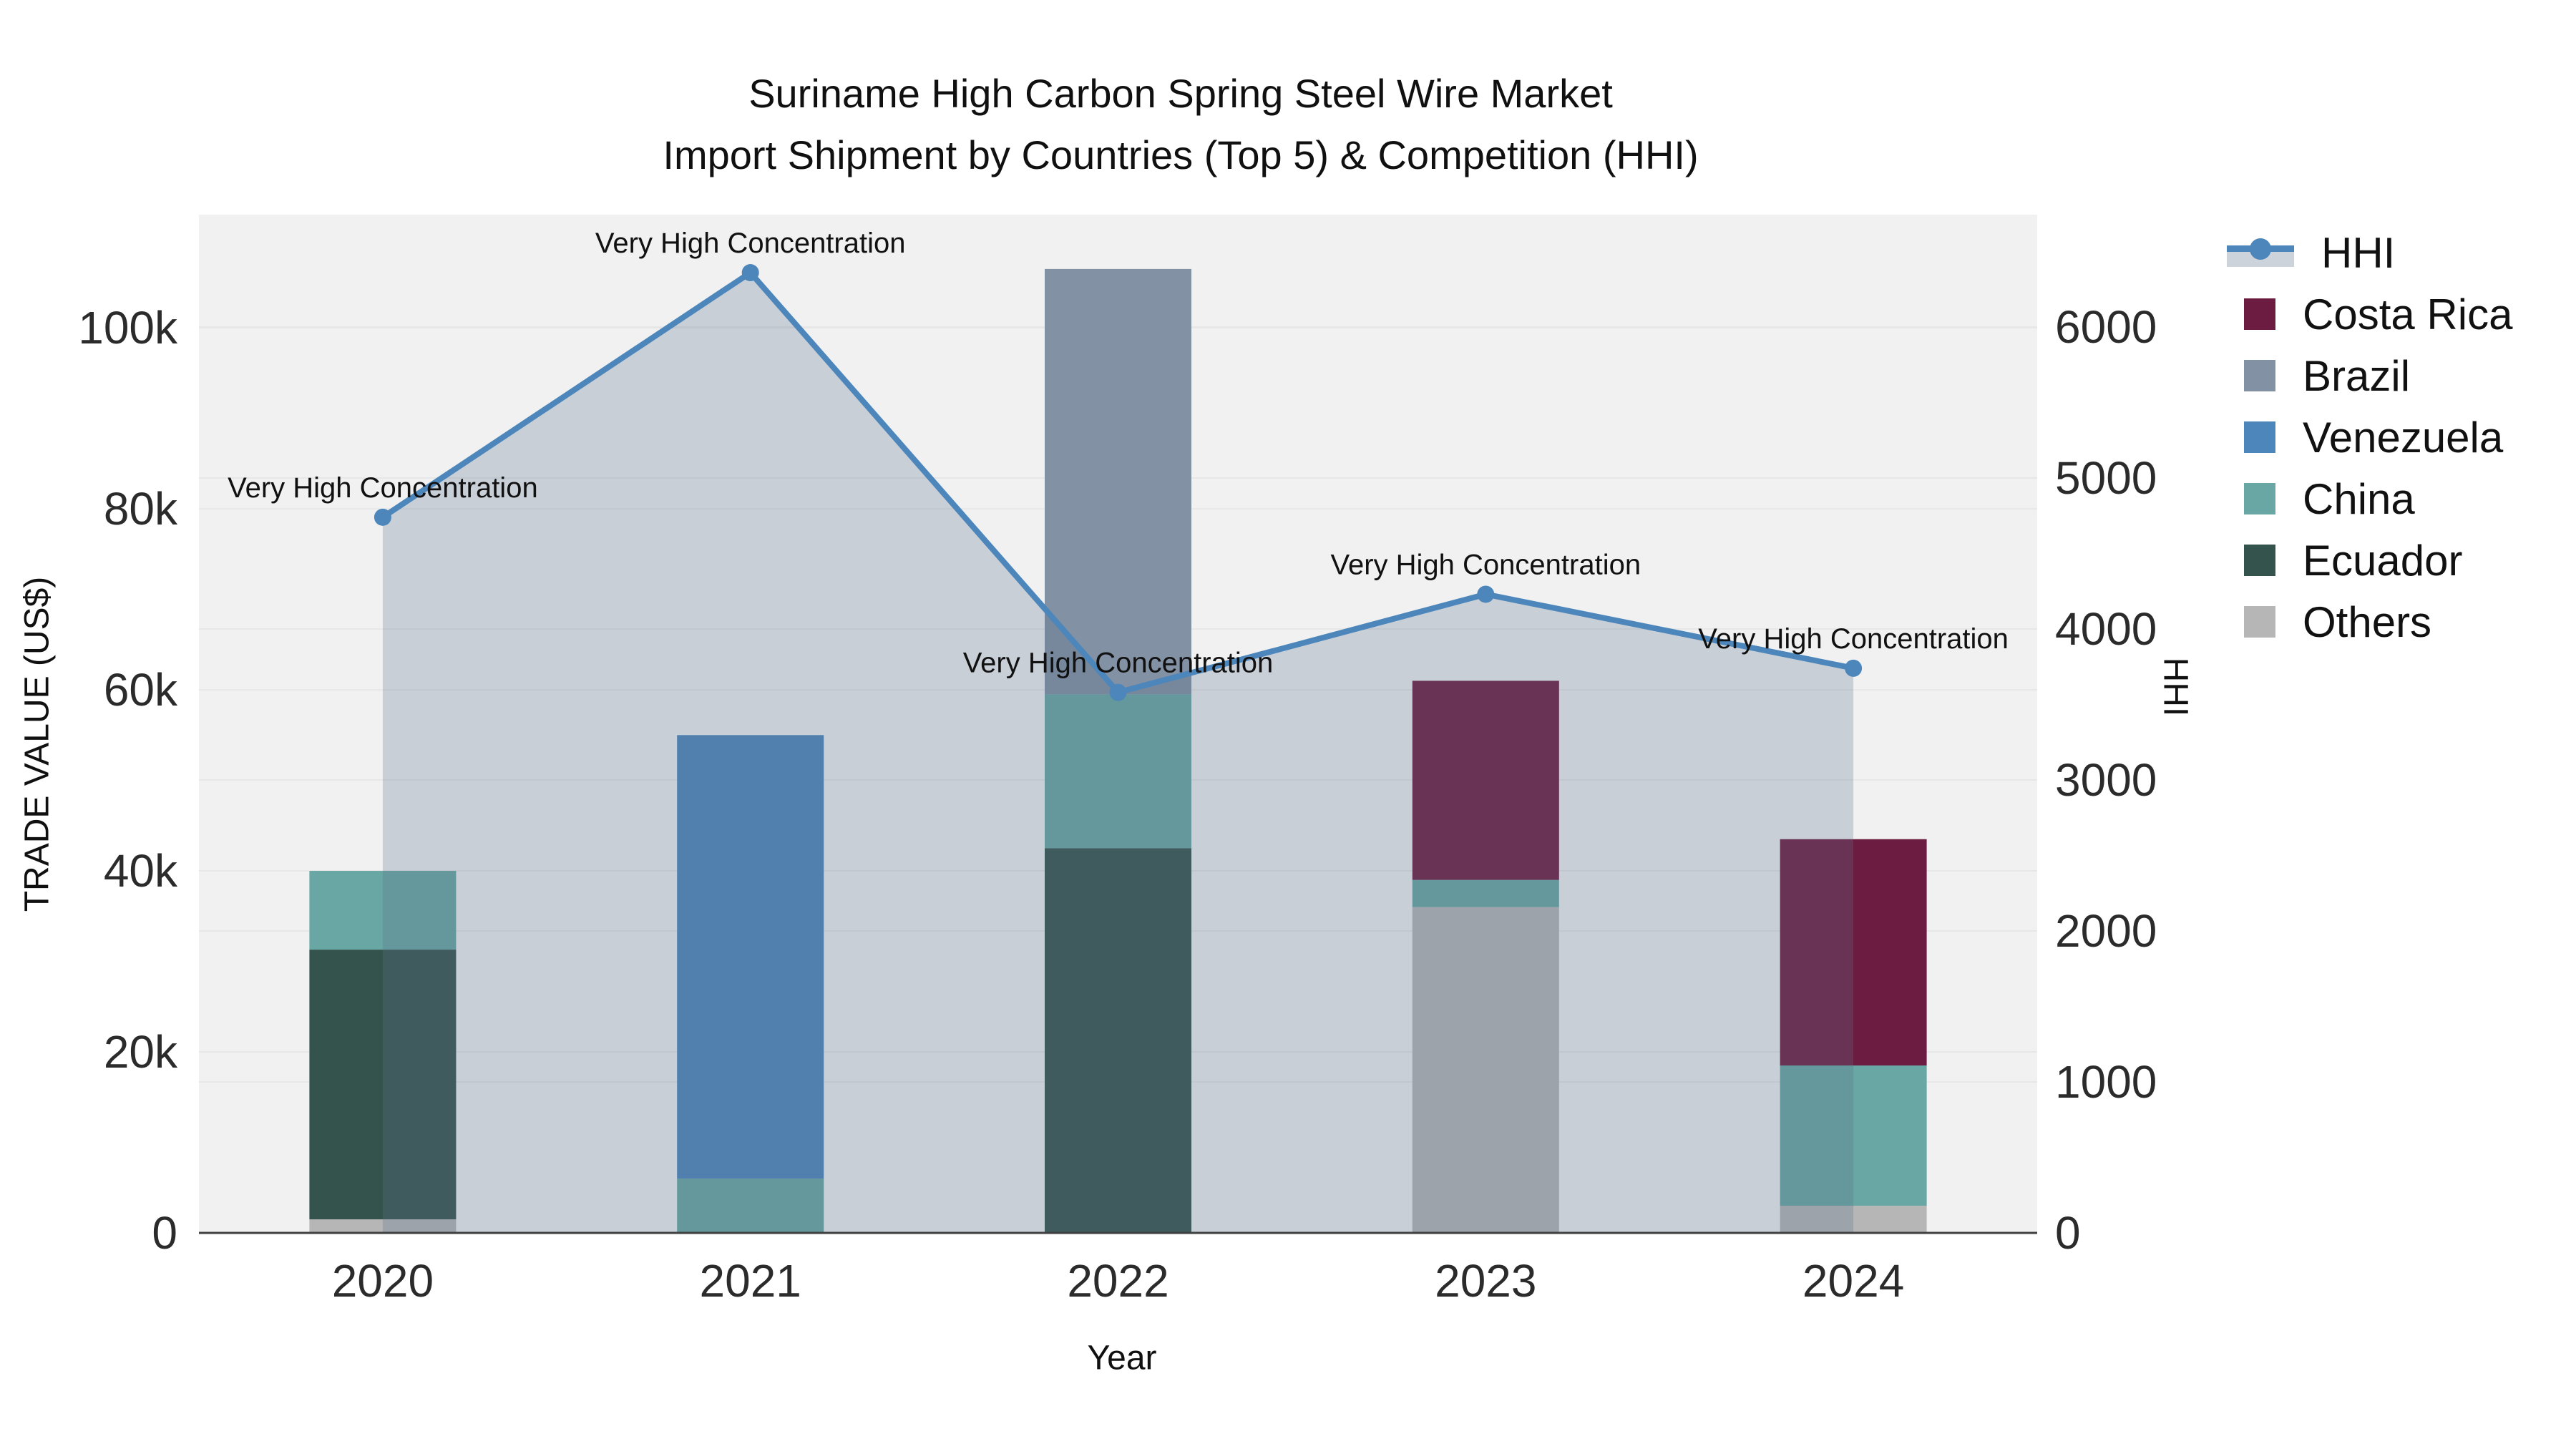  I want to click on legend-label-others: Others, so click(2367, 621).